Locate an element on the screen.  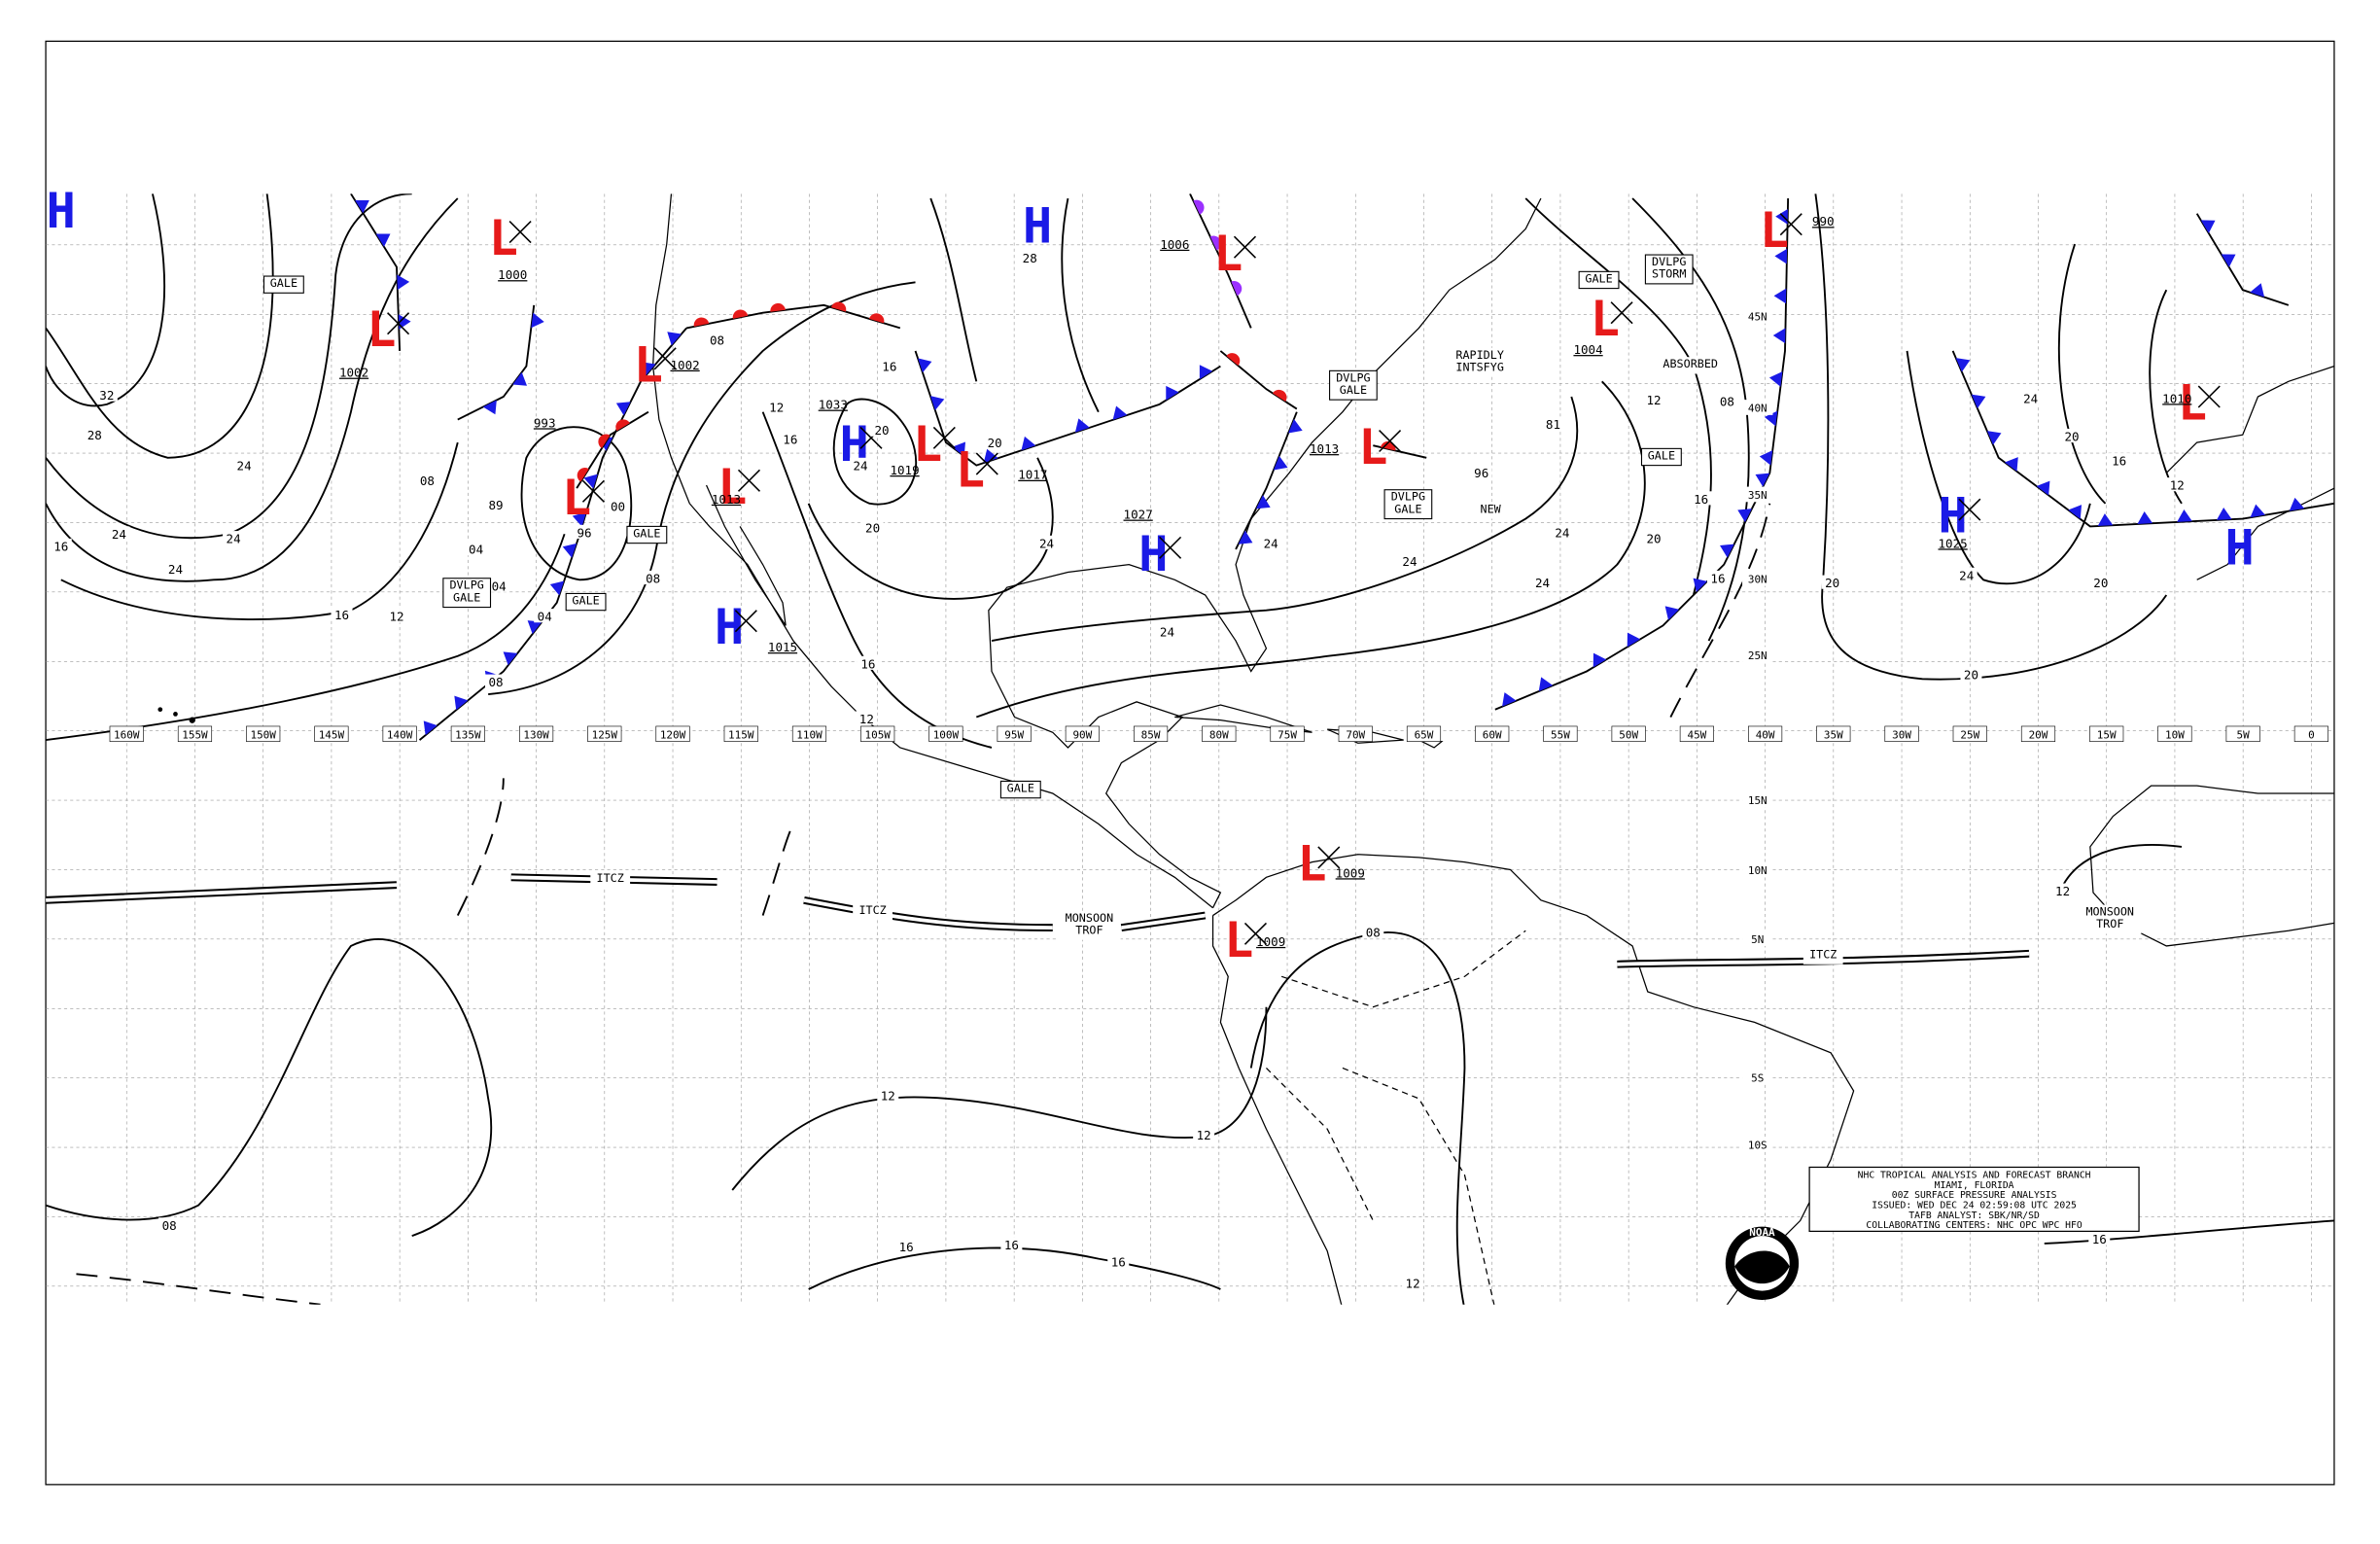
longitude-label: 5W is located at coordinates (2244, 736).